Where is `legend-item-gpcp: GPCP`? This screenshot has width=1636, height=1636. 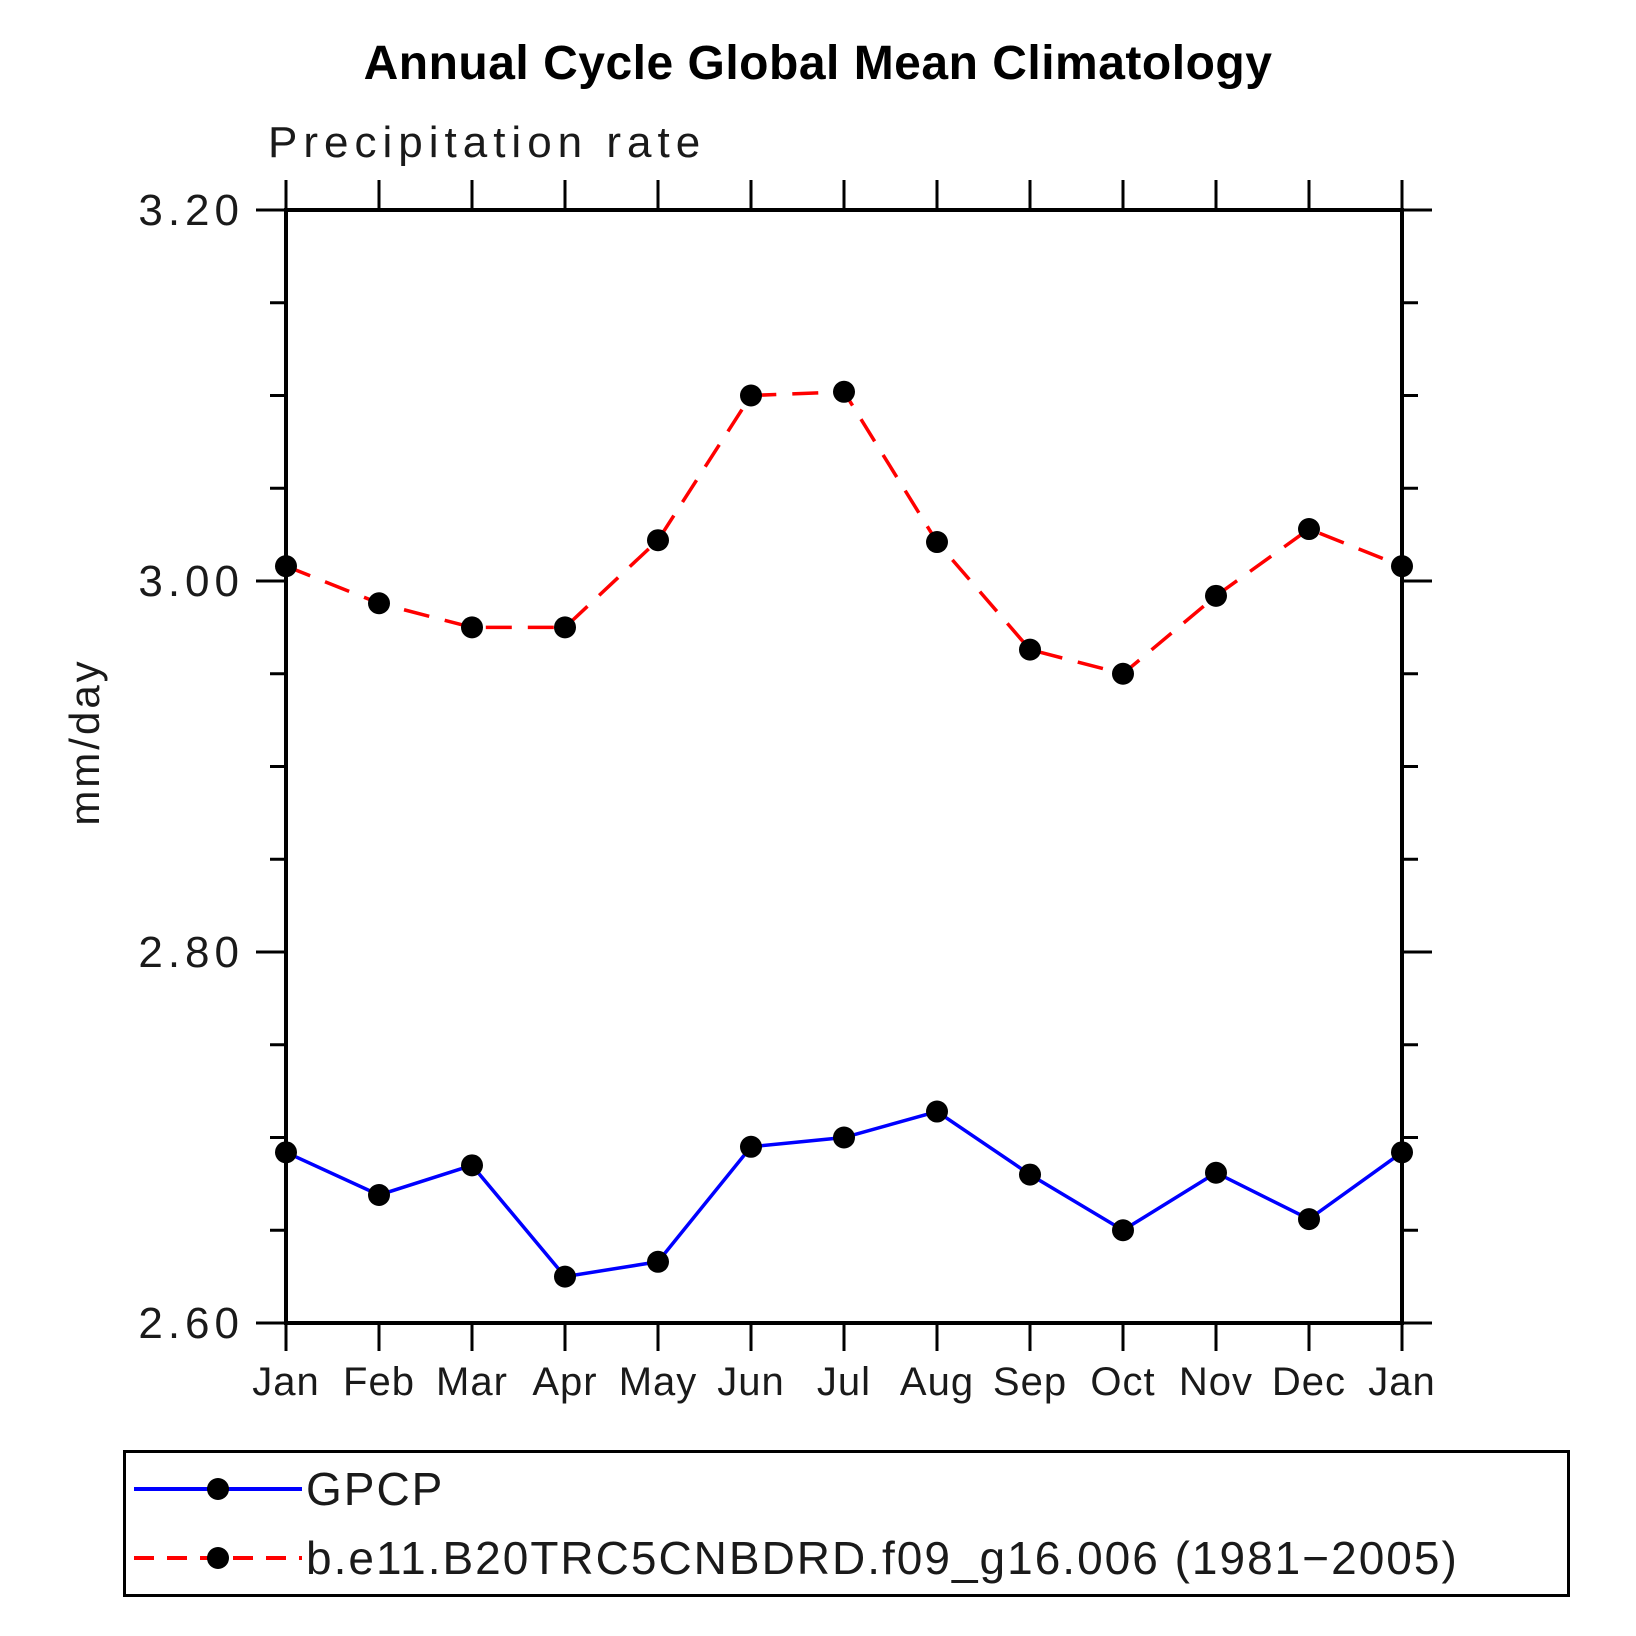
legend-item-gpcp: GPCP is located at coordinates (846, 1489).